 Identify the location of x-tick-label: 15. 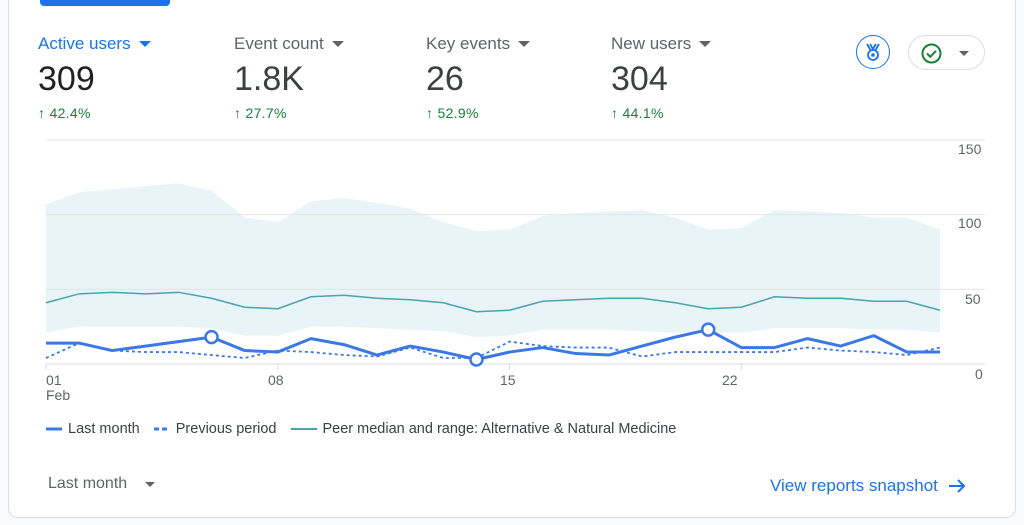
(508, 380).